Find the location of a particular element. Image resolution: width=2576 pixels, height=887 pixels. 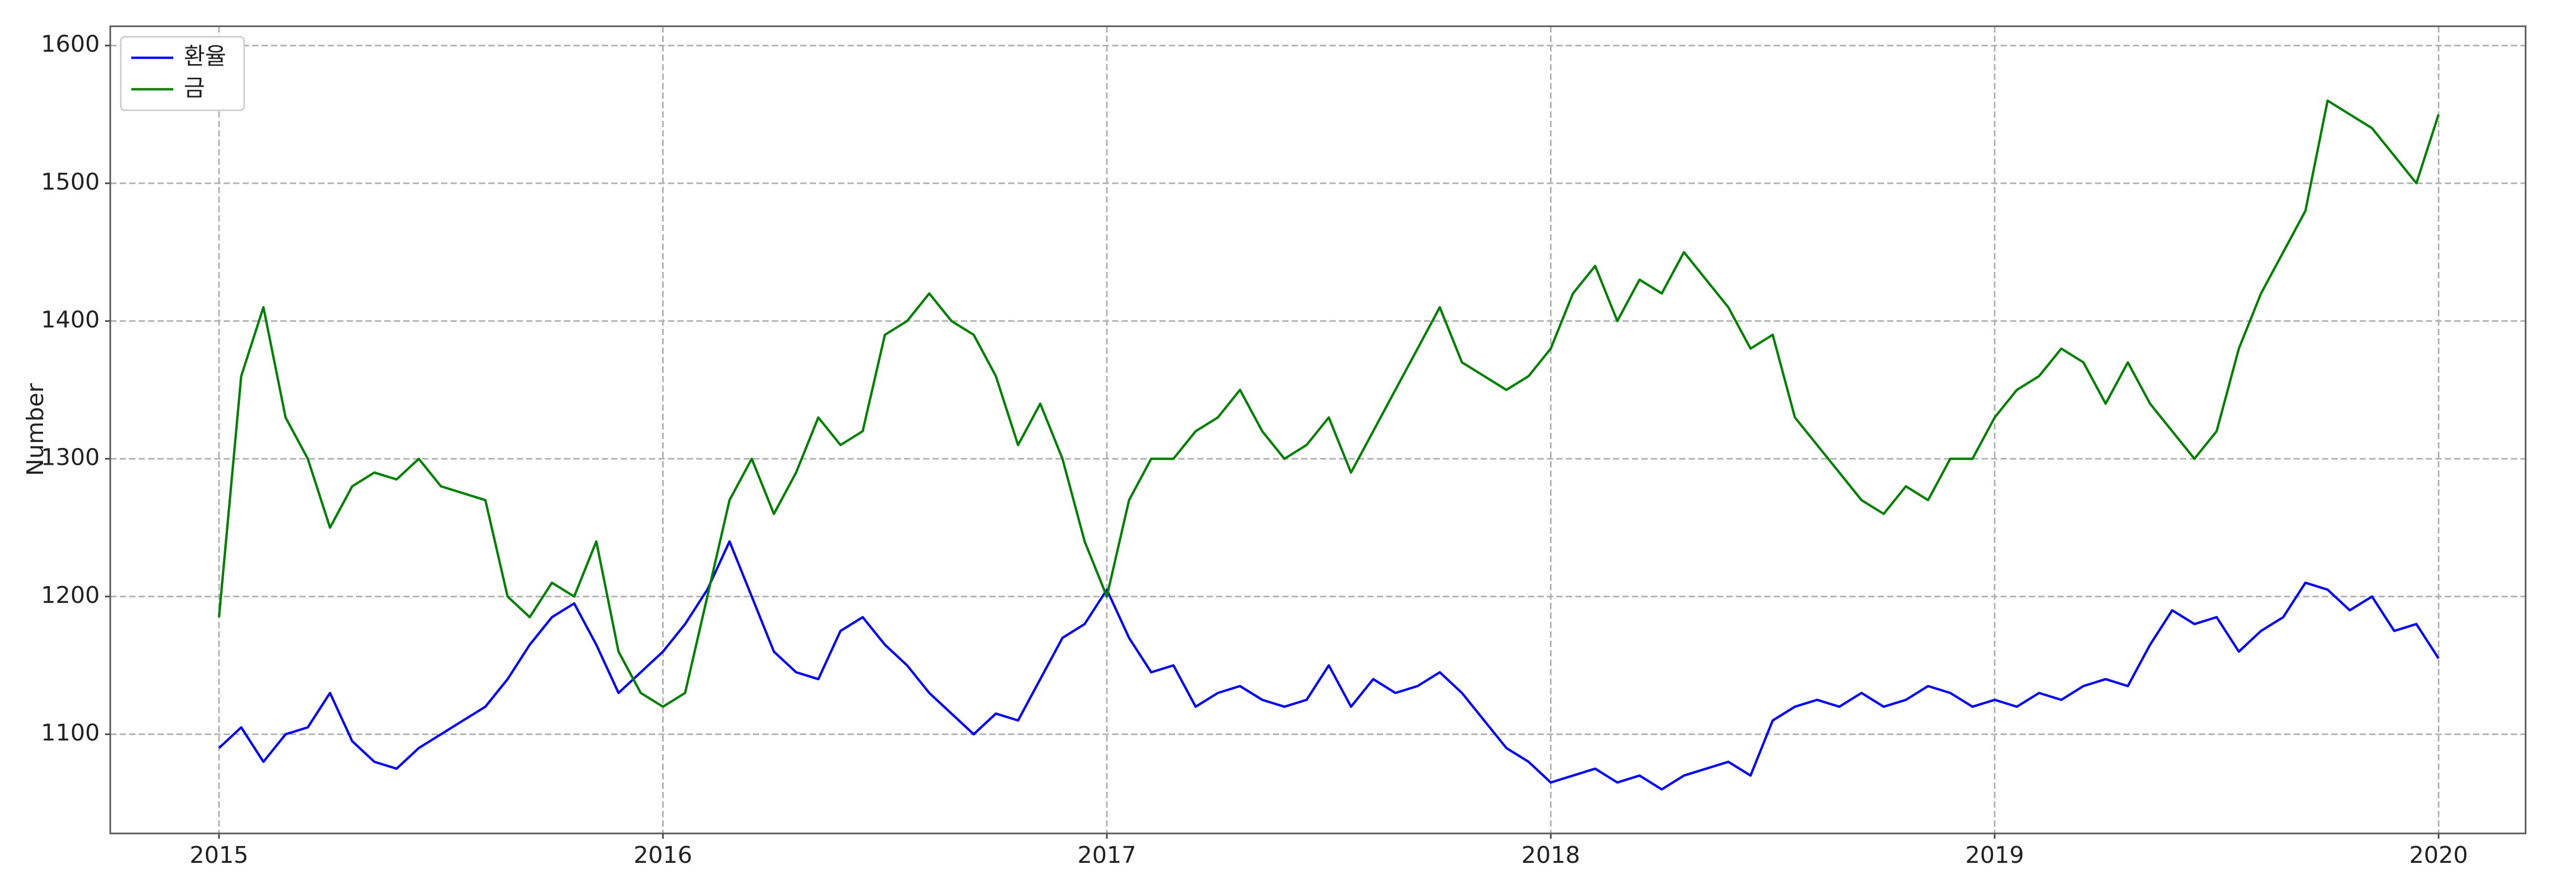

y-tick-label: 1600 is located at coordinates (70, 44).